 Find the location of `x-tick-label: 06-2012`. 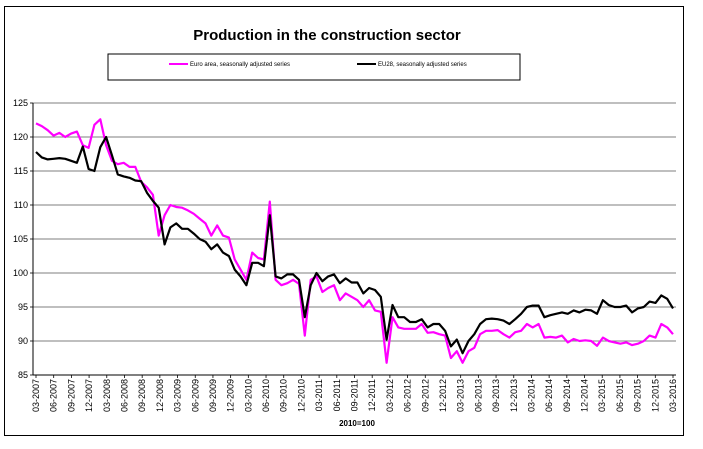

x-tick-label: 06-2012 is located at coordinates (408, 395).